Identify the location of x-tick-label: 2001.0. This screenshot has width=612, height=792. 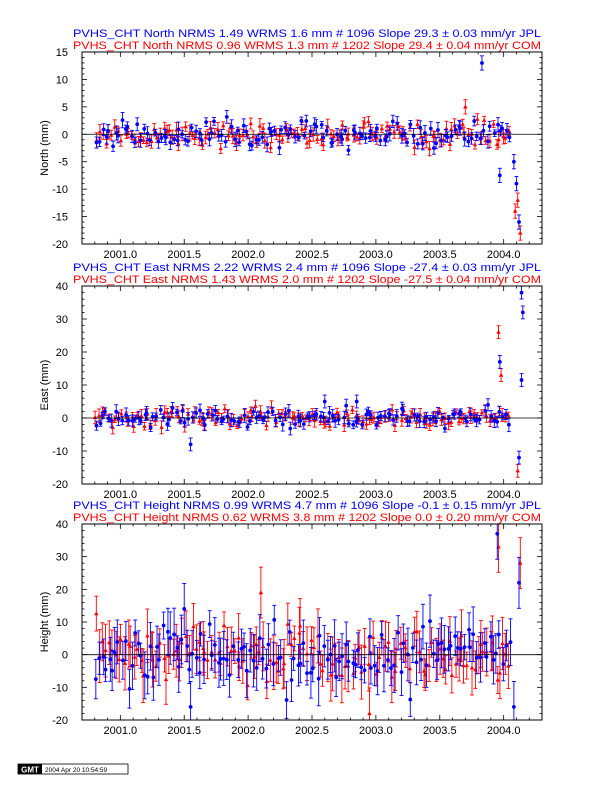
(121, 495).